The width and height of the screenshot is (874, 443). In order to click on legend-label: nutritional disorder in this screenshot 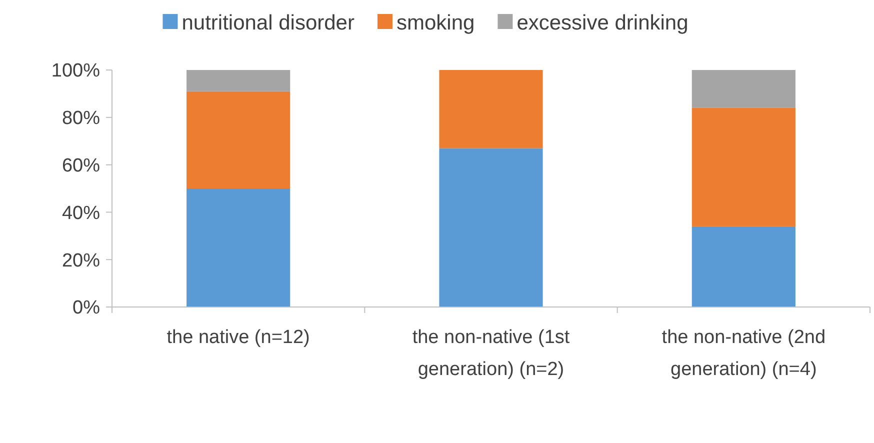, I will do `click(268, 22)`.